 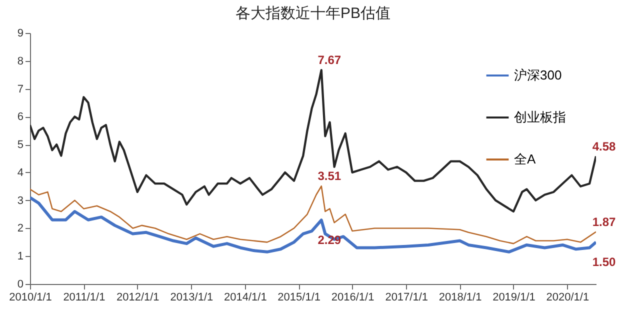 I want to click on x-tick-label: 2011/1/1, so click(x=84, y=298).